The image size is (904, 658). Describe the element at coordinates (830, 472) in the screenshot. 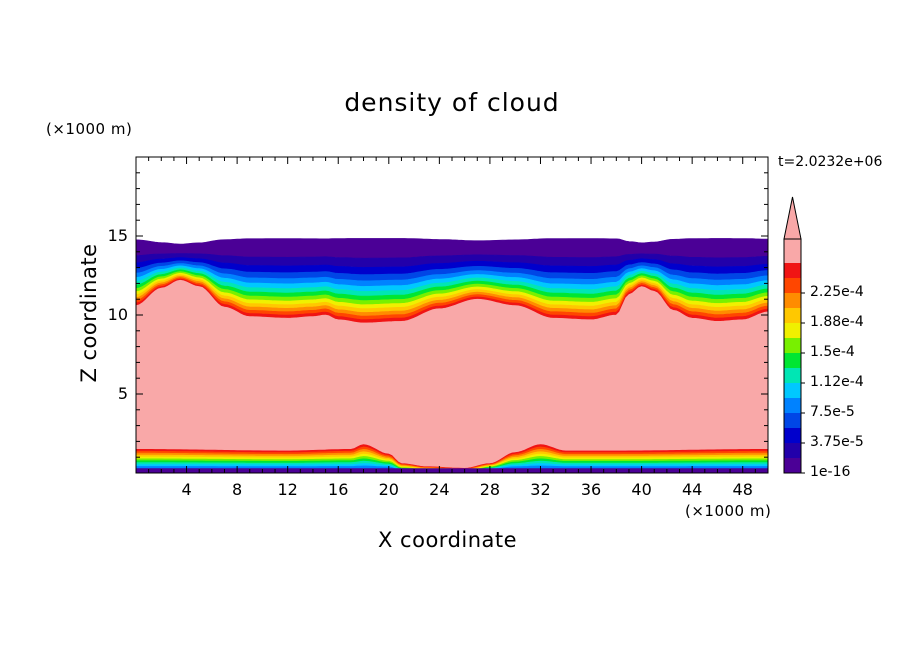

I see `colorbar-label: 1e-16` at that location.